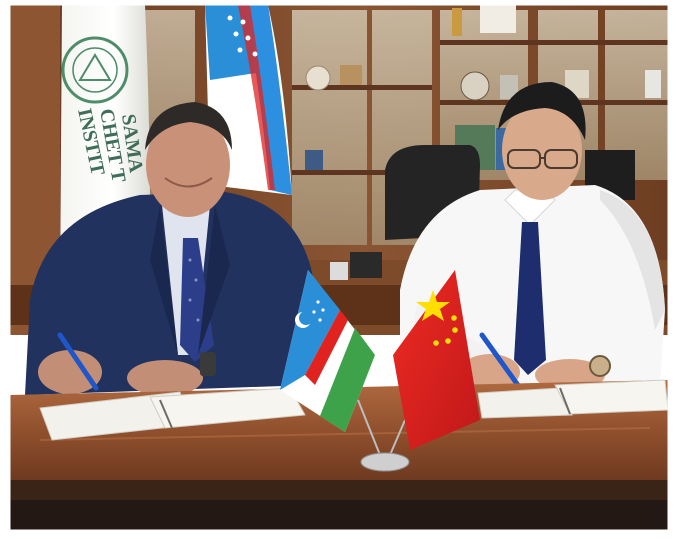  I want to click on document-right, so click(572, 399).